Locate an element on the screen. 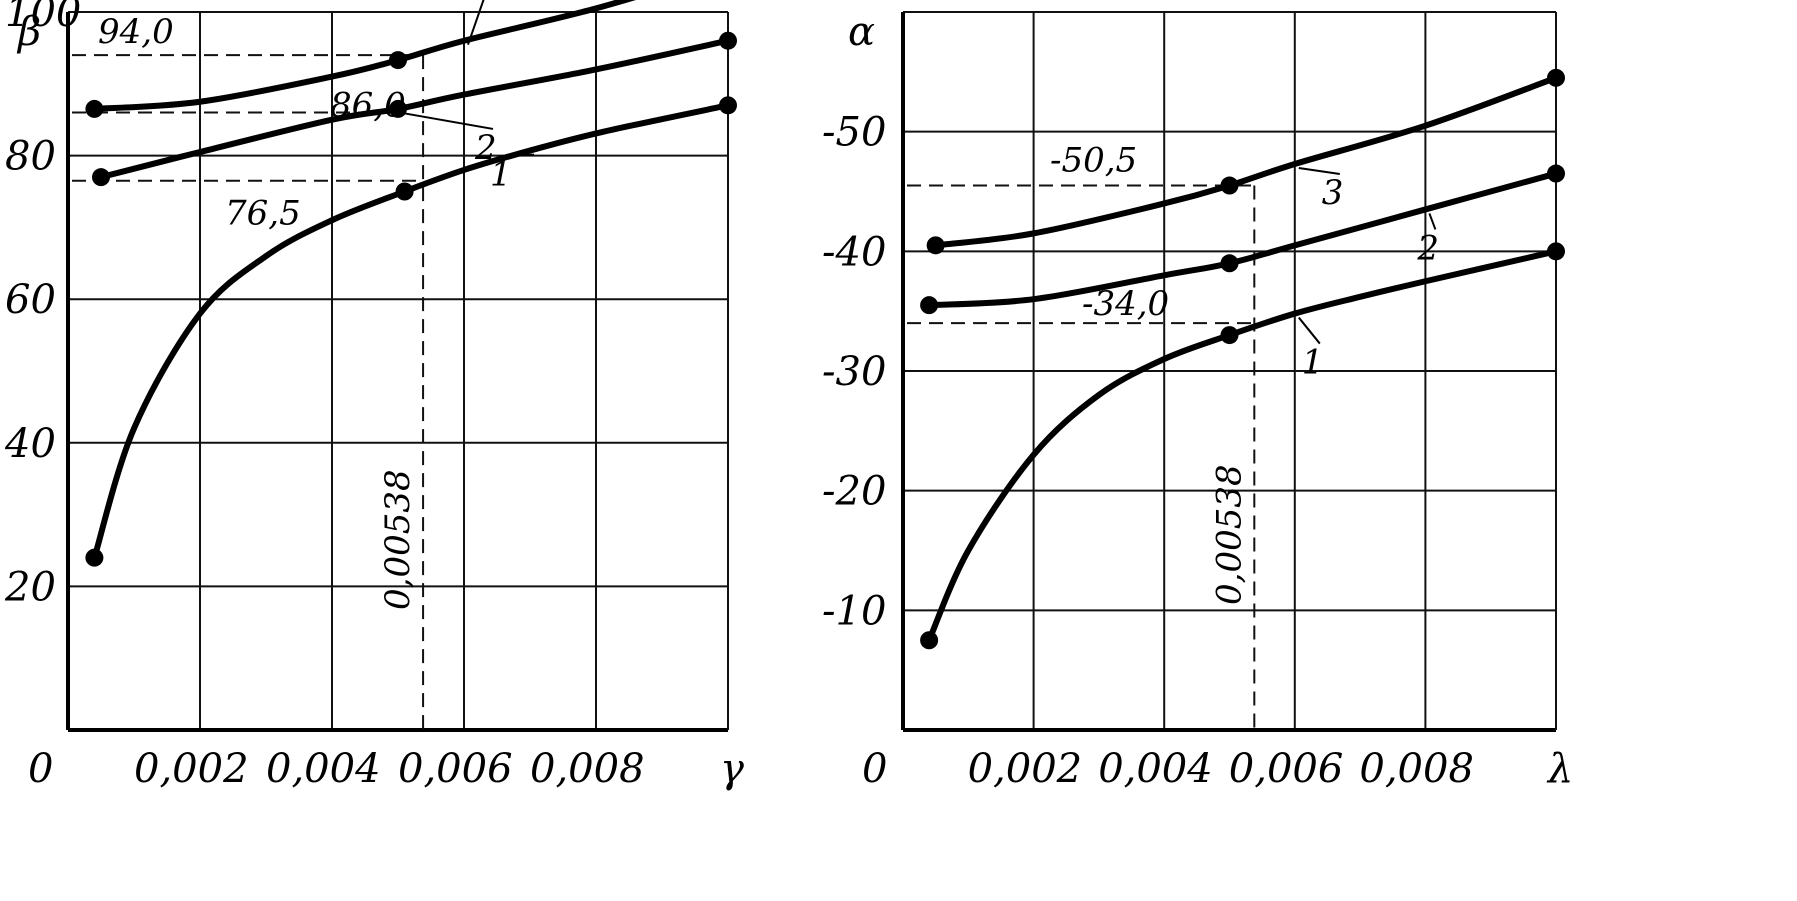 This screenshot has width=1797, height=901. y-tick-label: 80 is located at coordinates (30, 157).